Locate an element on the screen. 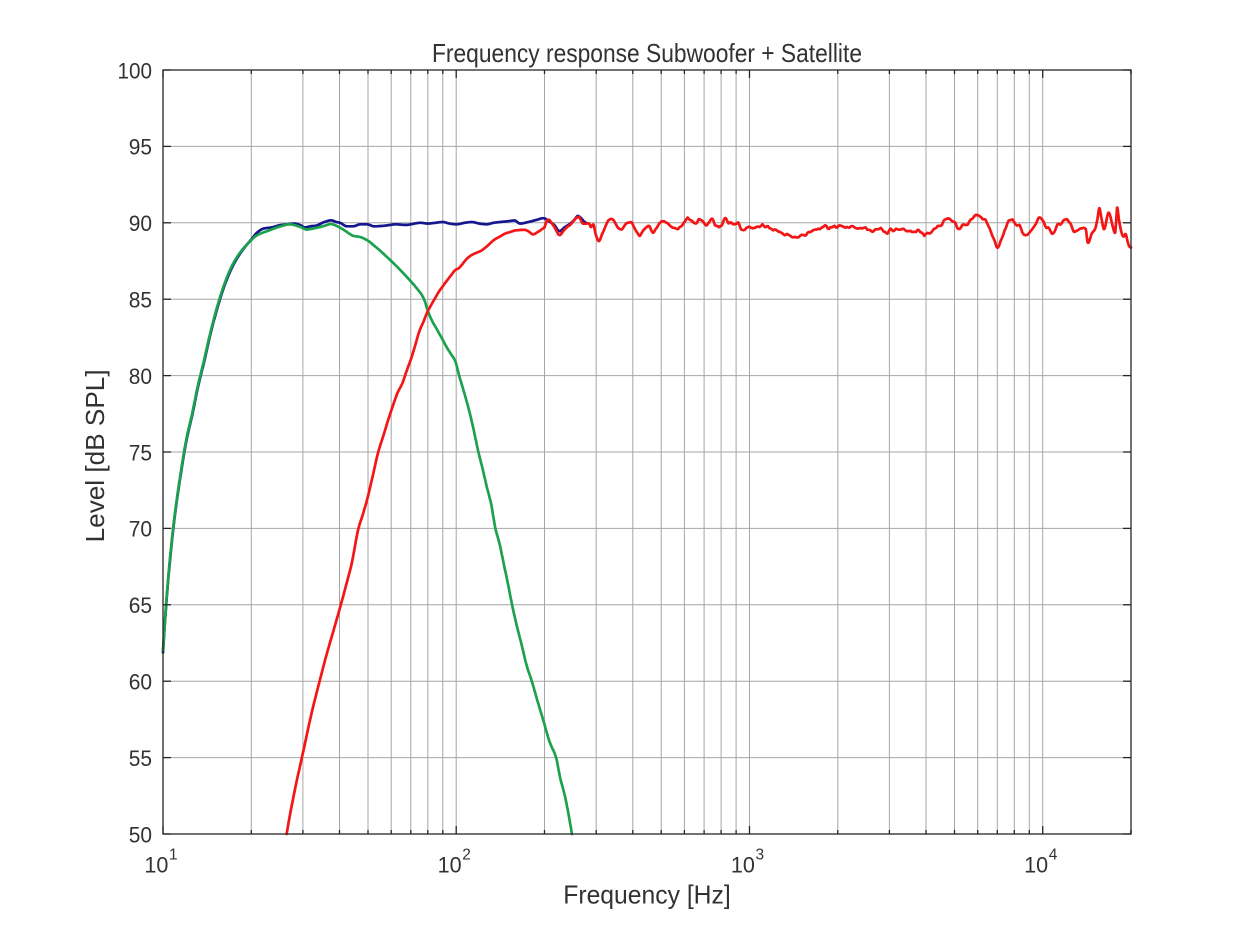 Image resolution: width=1250 pixels, height=938 pixels. svg-text: 75 is located at coordinates (140, 452).